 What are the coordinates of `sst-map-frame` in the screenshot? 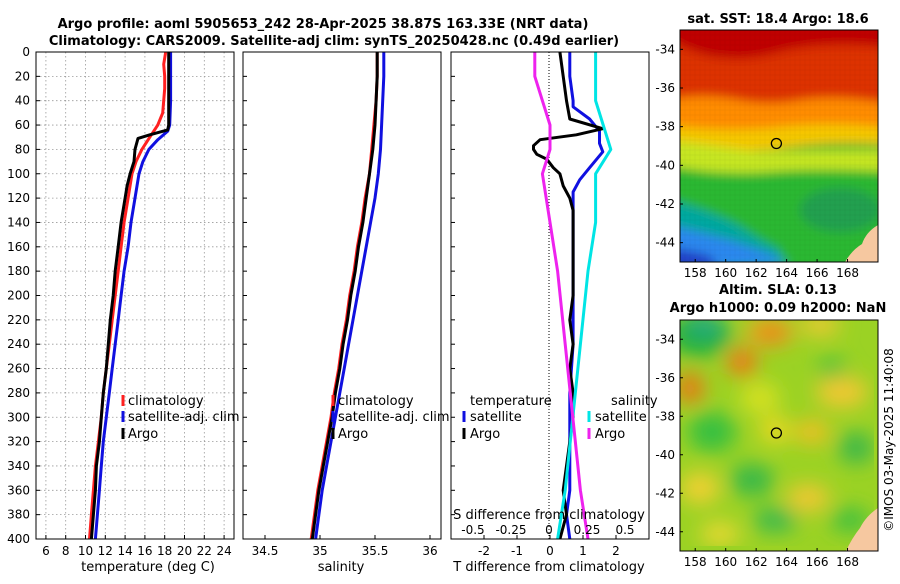 It's located at (779, 146).